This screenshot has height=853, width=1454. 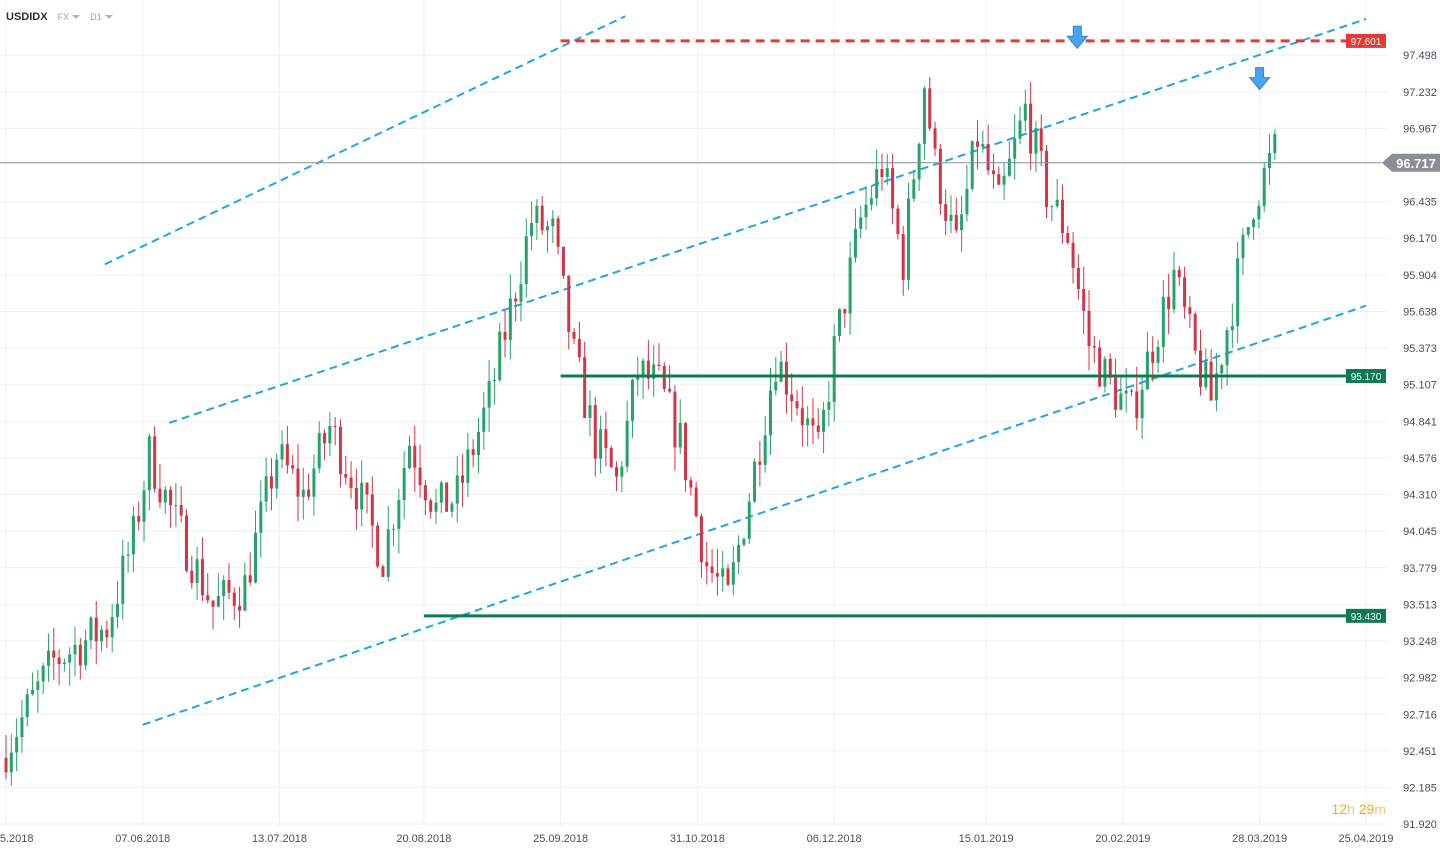 I want to click on y-tick-label: 93.779, so click(x=1420, y=569).